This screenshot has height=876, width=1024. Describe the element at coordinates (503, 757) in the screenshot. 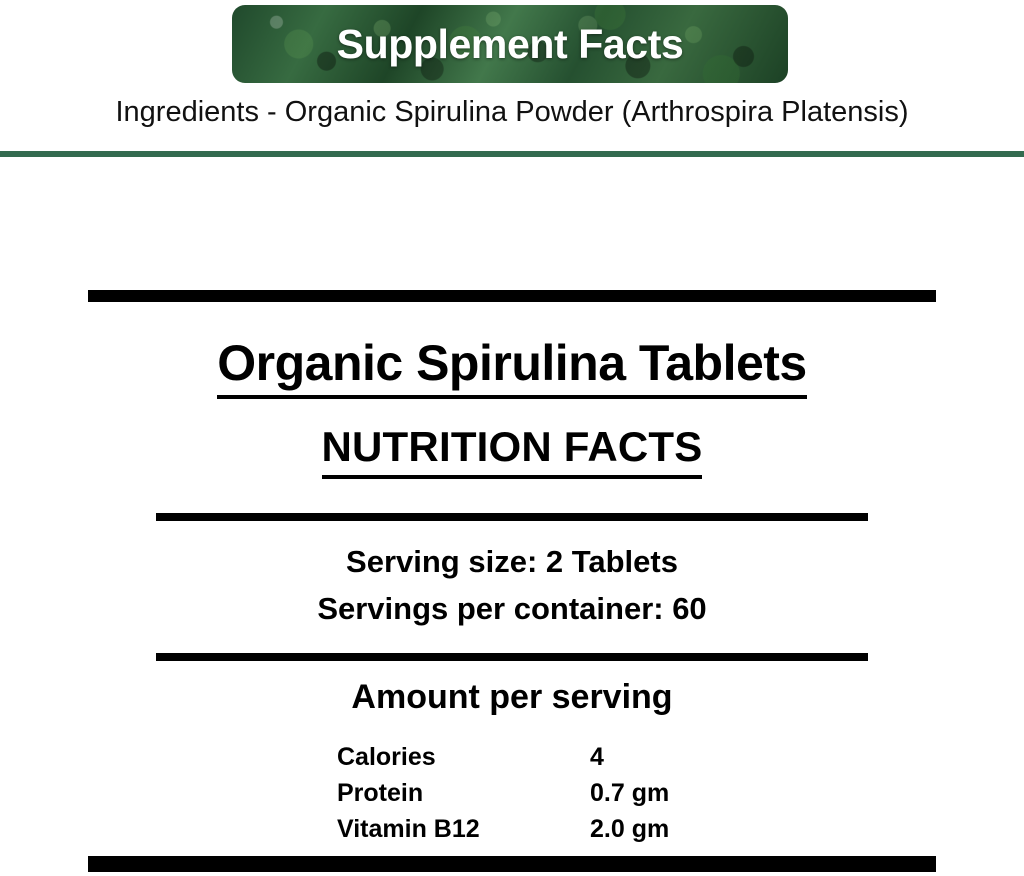

I see `table-row: Calories 4` at that location.